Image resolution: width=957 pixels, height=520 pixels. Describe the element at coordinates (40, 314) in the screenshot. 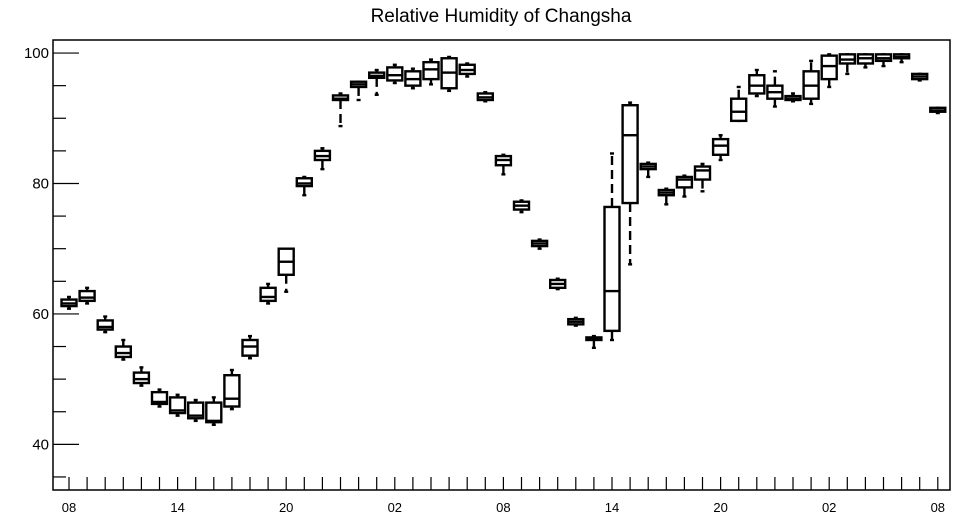

I see `y-tick-label: 60` at that location.